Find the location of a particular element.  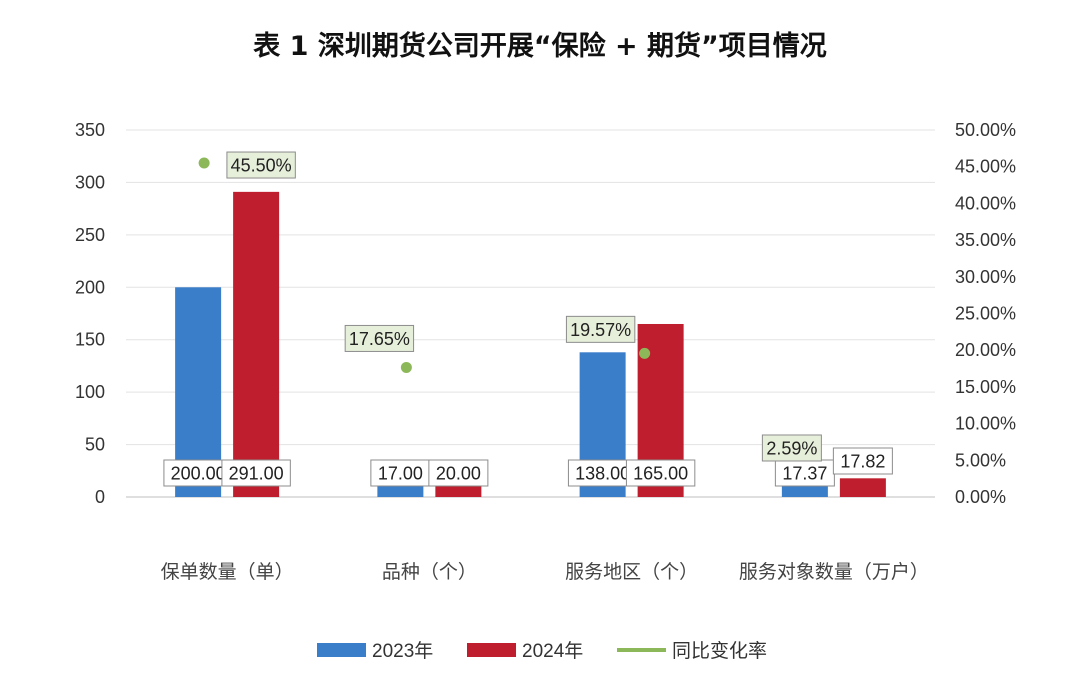

right-tick-label: 40.00% is located at coordinates (985, 203).